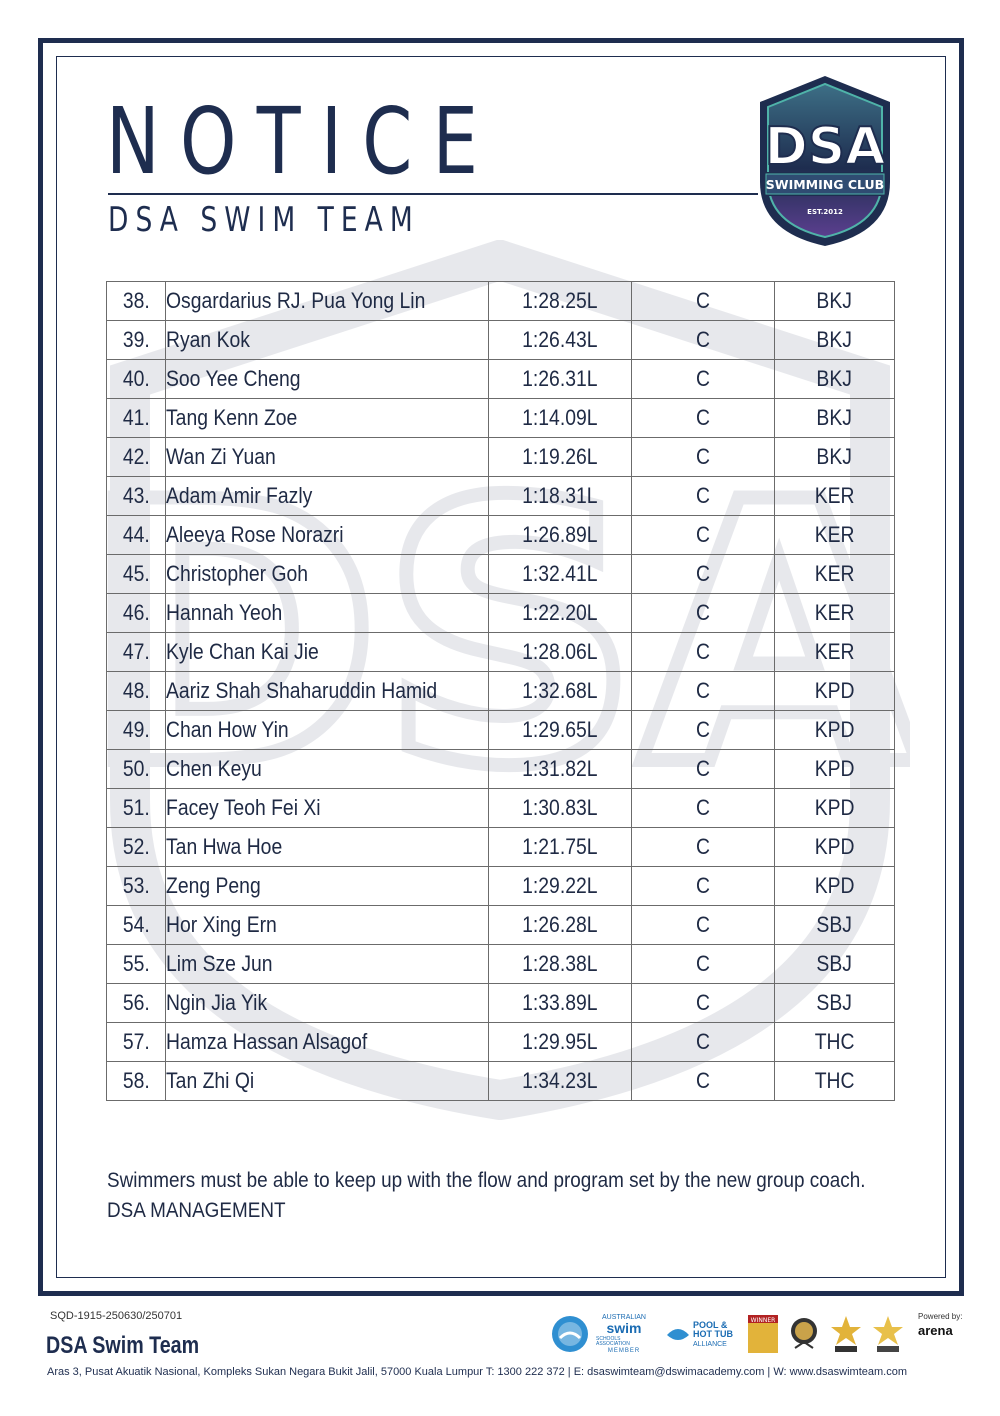 The image size is (1000, 1416). What do you see at coordinates (763, 1320) in the screenshot?
I see `svg-text: WINNER` at bounding box center [763, 1320].